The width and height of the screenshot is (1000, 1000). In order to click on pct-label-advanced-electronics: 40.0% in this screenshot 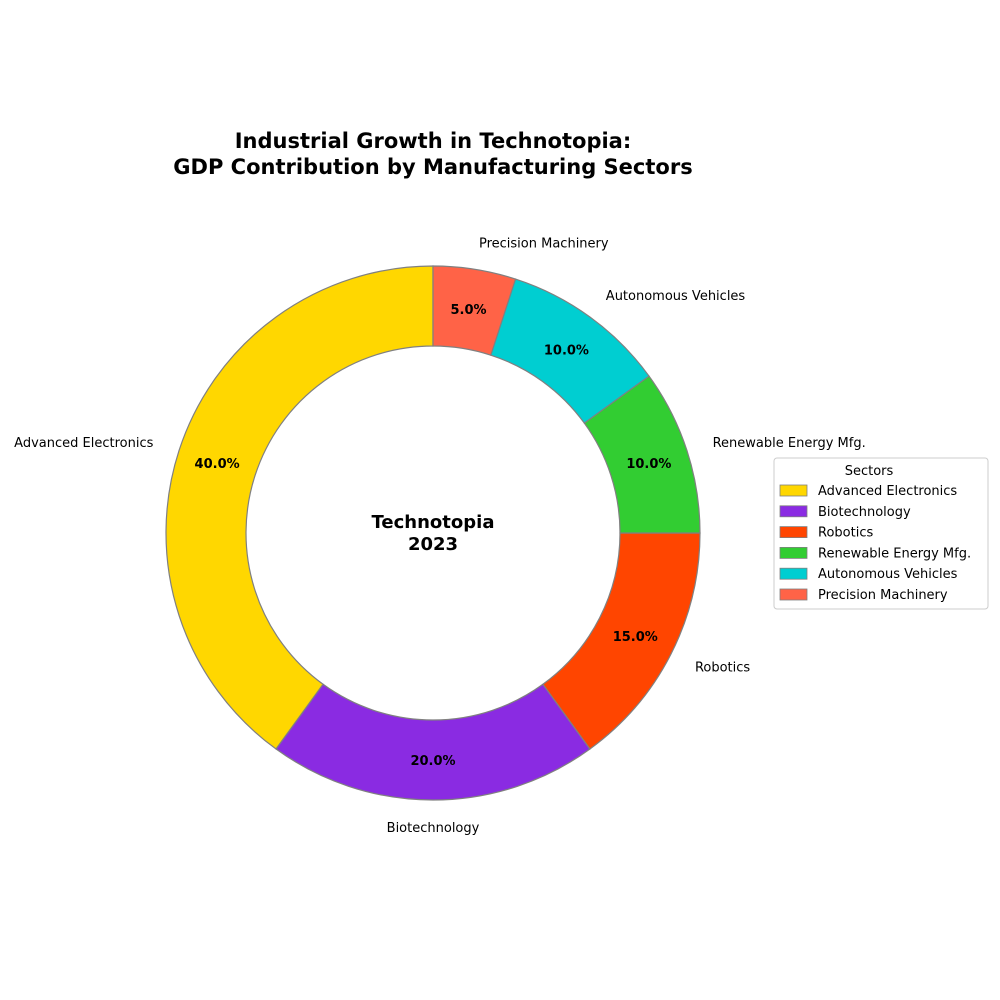, I will do `click(217, 464)`.